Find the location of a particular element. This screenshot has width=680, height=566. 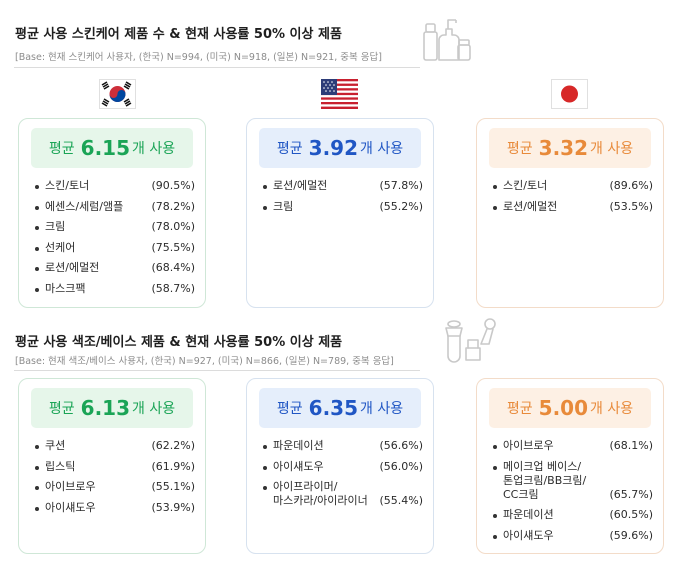

list-item: 스킨/토너 (89.6%) is located at coordinates (573, 186).